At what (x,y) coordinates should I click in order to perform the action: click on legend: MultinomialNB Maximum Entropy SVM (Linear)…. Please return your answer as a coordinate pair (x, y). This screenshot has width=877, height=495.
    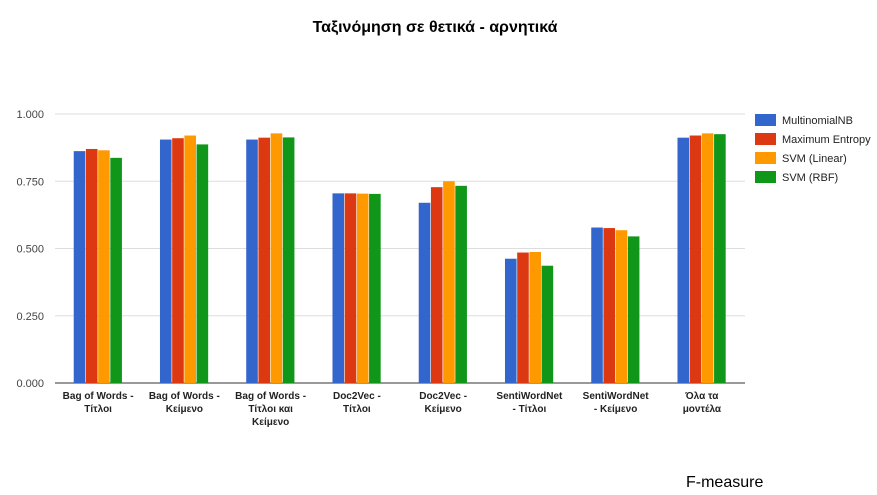
    Looking at the image, I should click on (813, 149).